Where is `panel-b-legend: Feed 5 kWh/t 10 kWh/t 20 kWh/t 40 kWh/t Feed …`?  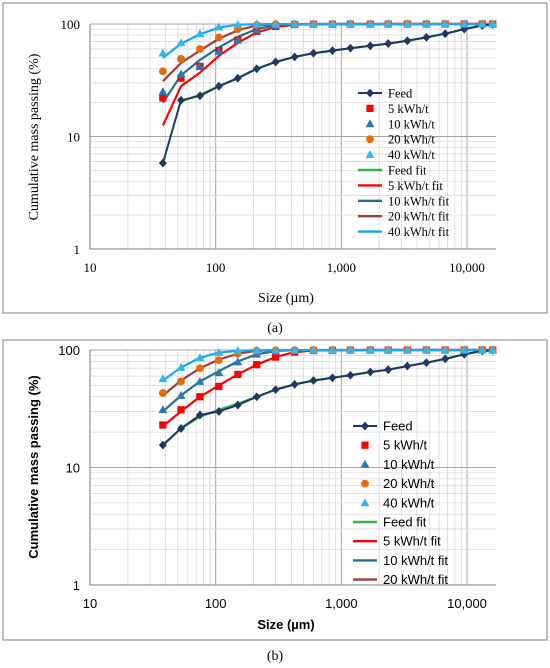 panel-b-legend: Feed 5 kWh/t 10 kWh/t 20 kWh/t 40 kWh/t Feed … is located at coordinates (400, 503).